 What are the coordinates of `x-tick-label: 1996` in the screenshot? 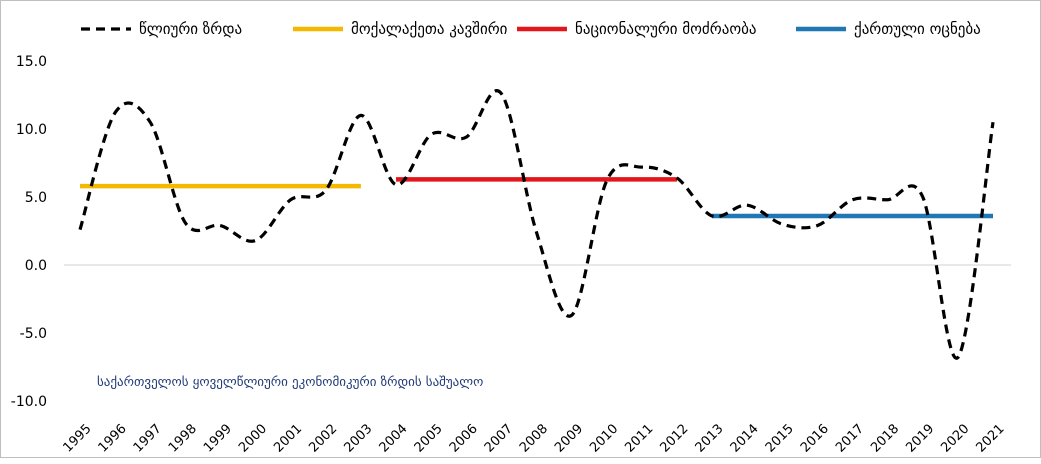 It's located at (113, 439).